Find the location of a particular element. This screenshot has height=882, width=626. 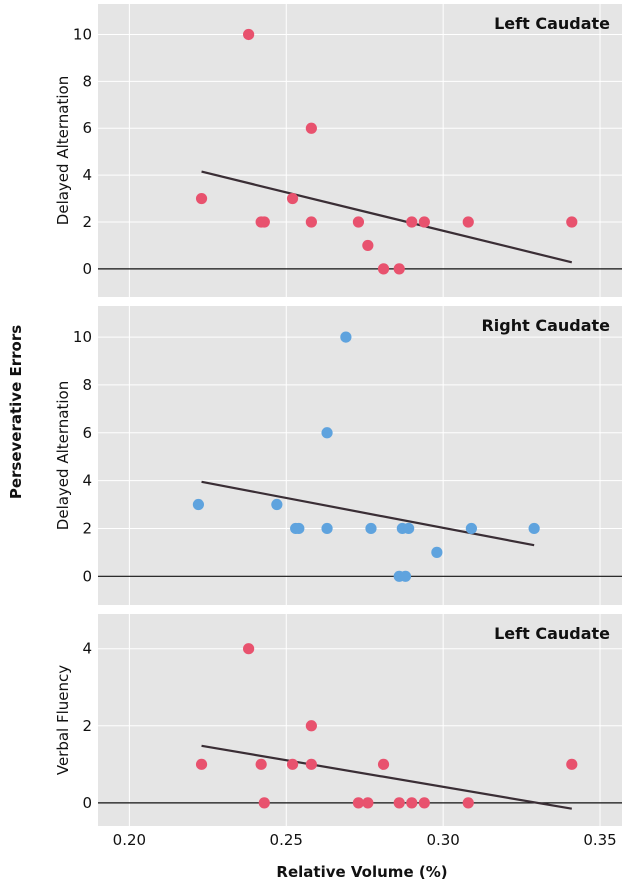

x-tick-label: 0.35 is located at coordinates (599, 840).